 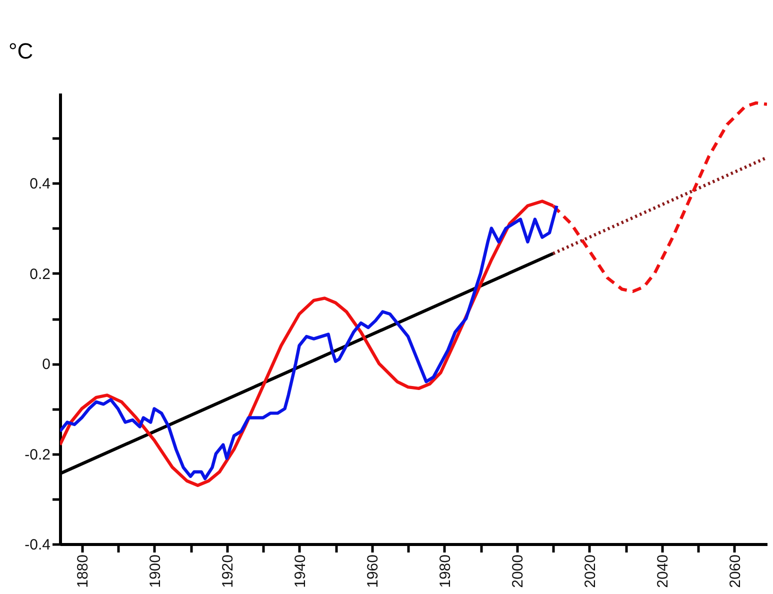 I want to click on x-tick-label: 1920, so click(x=227, y=571).